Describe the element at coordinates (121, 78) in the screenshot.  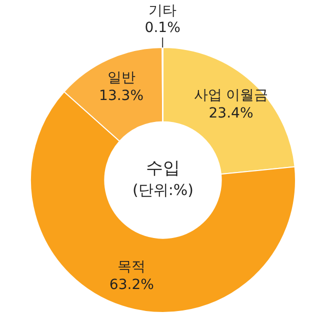
I see `slice-label: 일반` at that location.